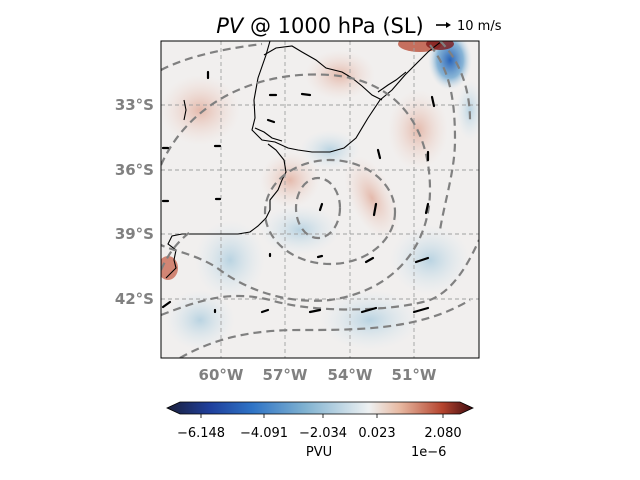 The height and width of the screenshot is (480, 640). I want to click on lon-label: 54°W, so click(350, 375).